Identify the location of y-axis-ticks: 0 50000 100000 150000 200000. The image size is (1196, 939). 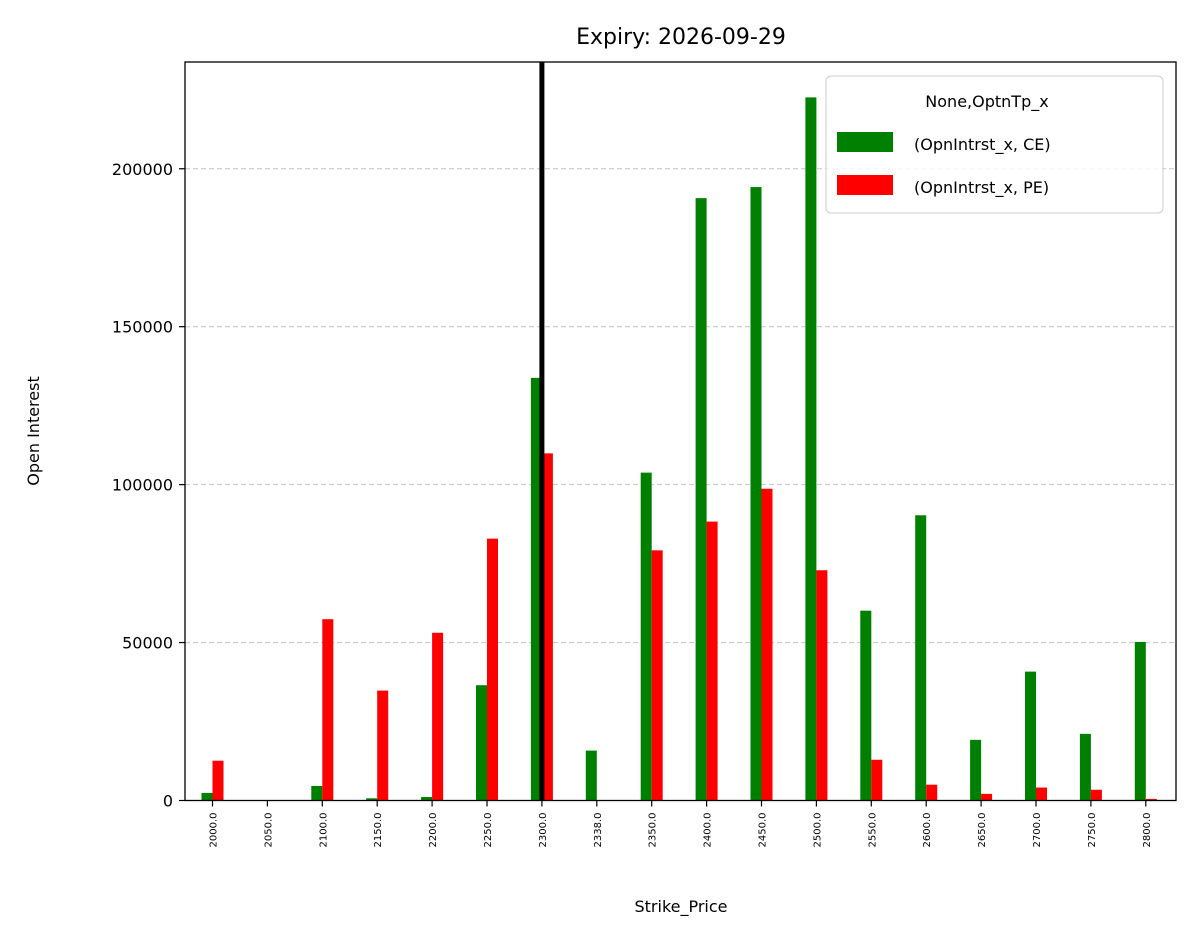
(148, 485).